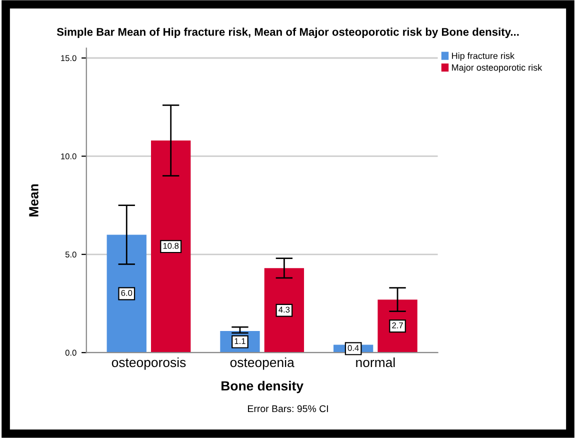 This screenshot has width=576, height=438. Describe the element at coordinates (375, 362) in the screenshot. I see `x-tick-label: normal` at that location.